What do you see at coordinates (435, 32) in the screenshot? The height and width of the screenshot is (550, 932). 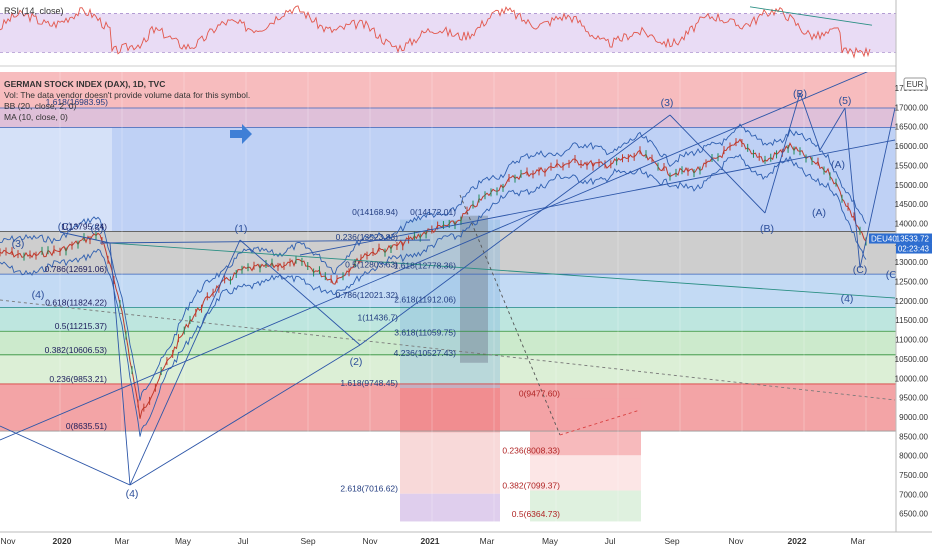 I see `rsi-line` at bounding box center [435, 32].